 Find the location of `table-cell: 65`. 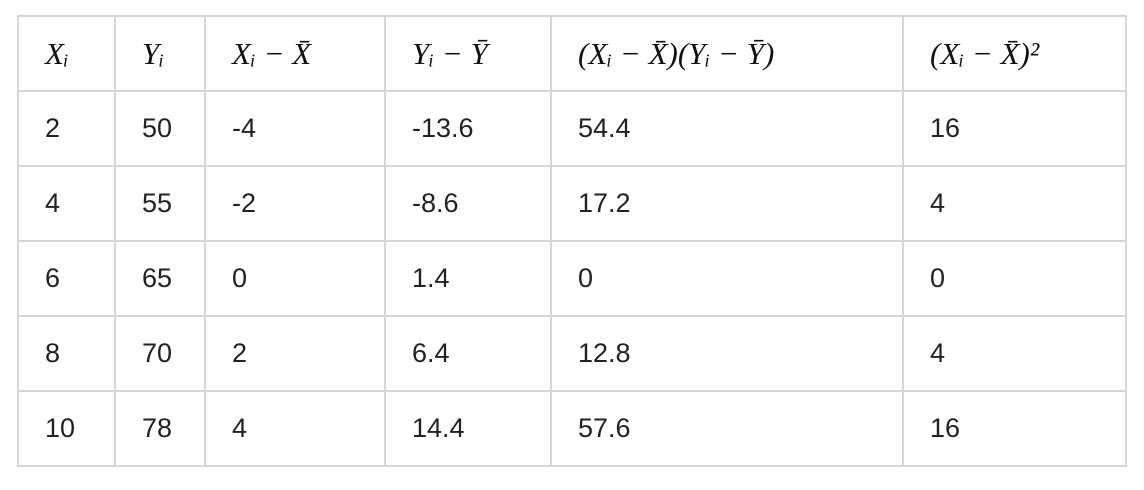

table-cell: 65 is located at coordinates (160, 278).